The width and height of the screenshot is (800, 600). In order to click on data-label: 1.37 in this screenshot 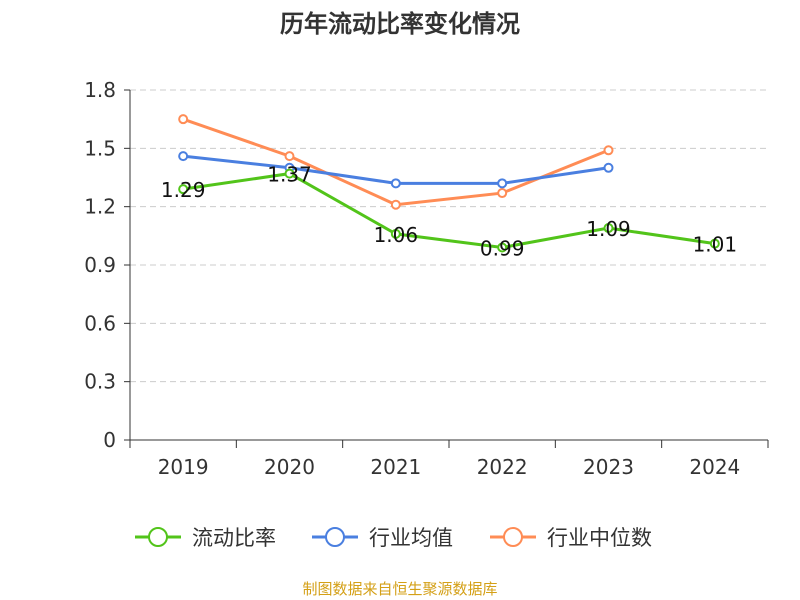, I will do `click(289, 175)`.